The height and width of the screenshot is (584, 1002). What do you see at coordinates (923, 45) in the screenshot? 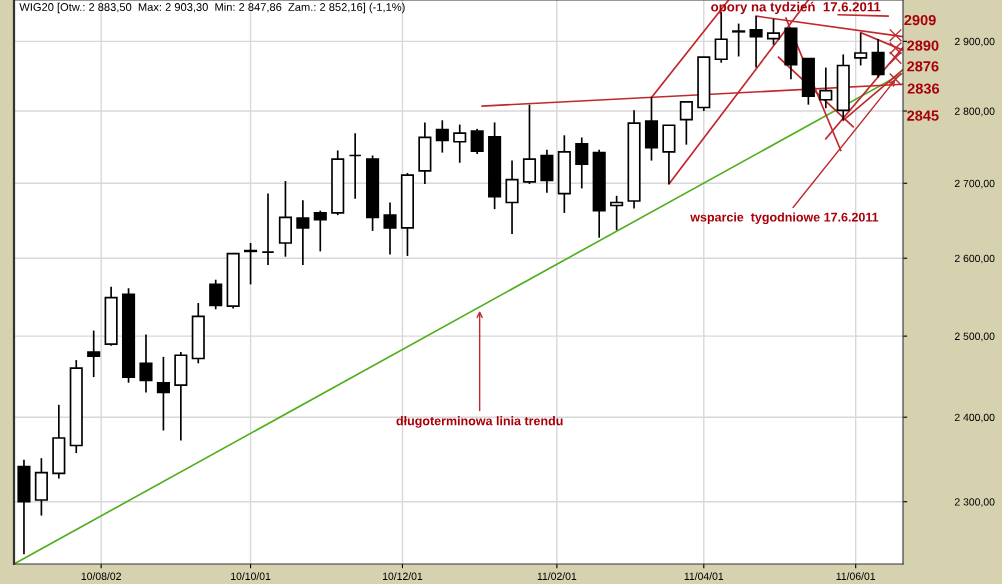
I see `annotation: 2890` at bounding box center [923, 45].